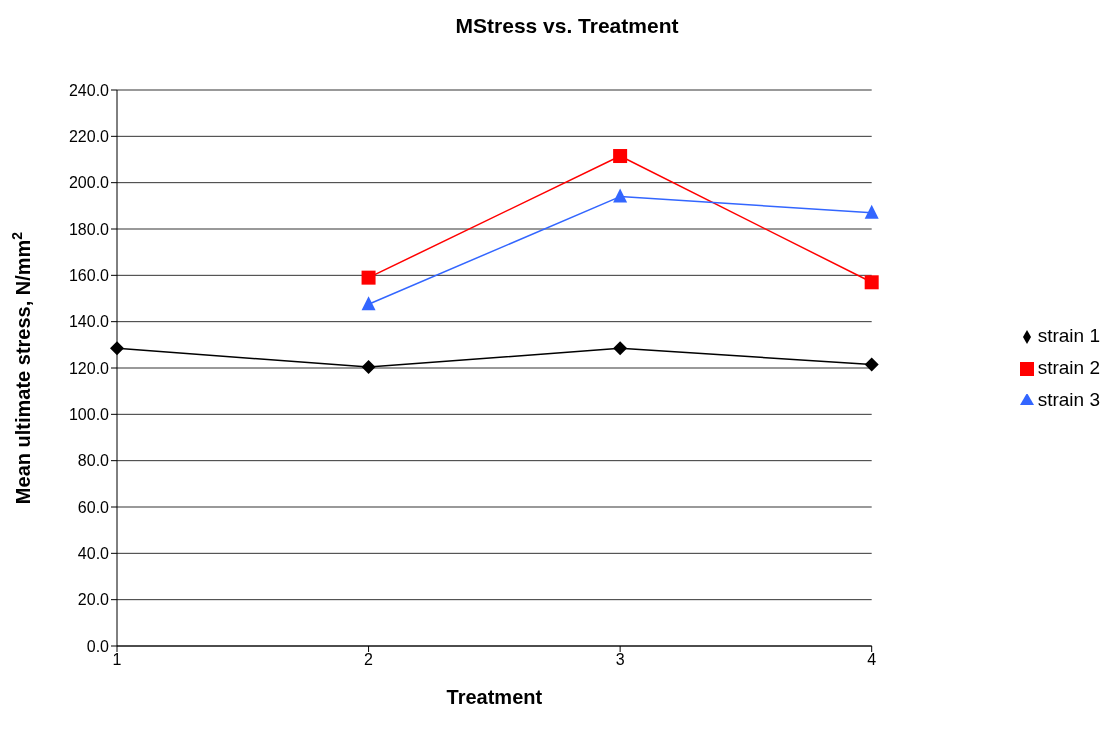  Describe the element at coordinates (1068, 399) in the screenshot. I see `legend-label: strain 3` at that location.